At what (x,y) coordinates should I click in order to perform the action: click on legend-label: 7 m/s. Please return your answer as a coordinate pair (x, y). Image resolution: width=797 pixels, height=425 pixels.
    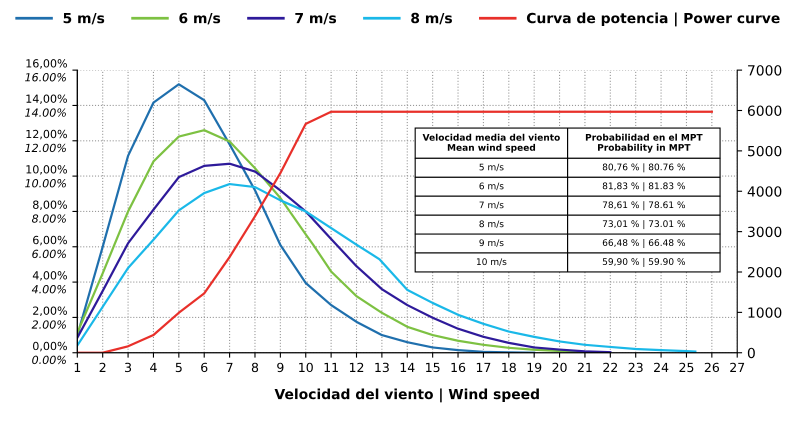
    Looking at the image, I should click on (315, 18).